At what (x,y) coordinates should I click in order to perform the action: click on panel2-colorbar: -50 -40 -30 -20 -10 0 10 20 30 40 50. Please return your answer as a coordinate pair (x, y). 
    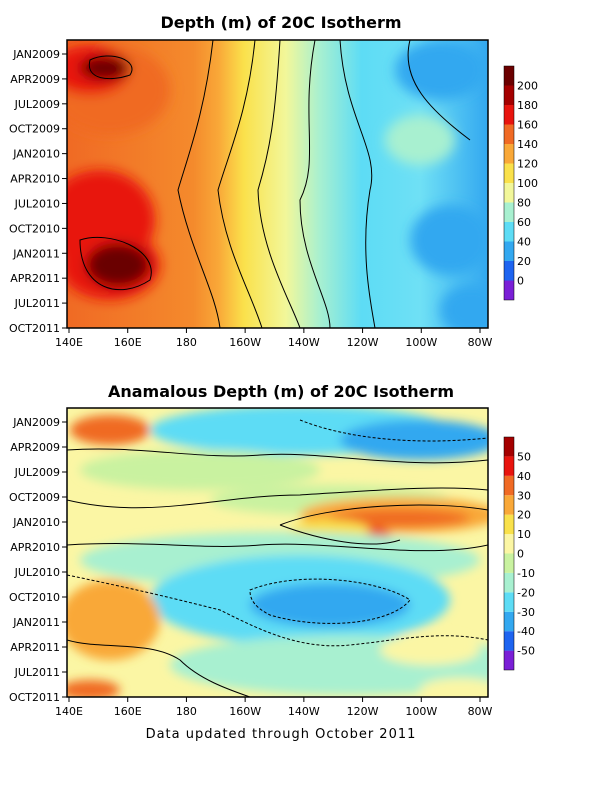
    Looking at the image, I should click on (519, 553).